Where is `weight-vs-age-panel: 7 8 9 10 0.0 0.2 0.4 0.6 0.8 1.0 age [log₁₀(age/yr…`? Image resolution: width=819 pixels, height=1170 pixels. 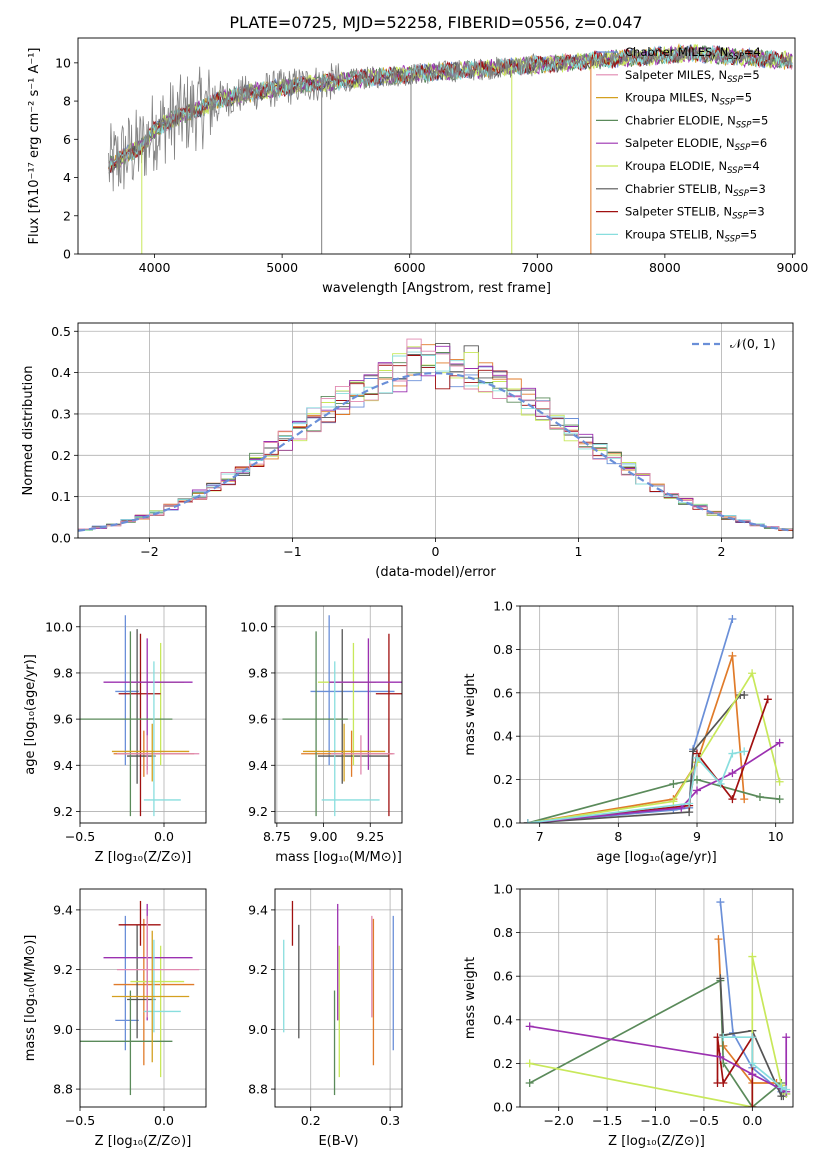
weight-vs-age-panel: 7 8 9 10 0.0 0.2 0.4 0.6 0.8 1.0 age [log₁₀(age/yr… is located at coordinates (628, 732).